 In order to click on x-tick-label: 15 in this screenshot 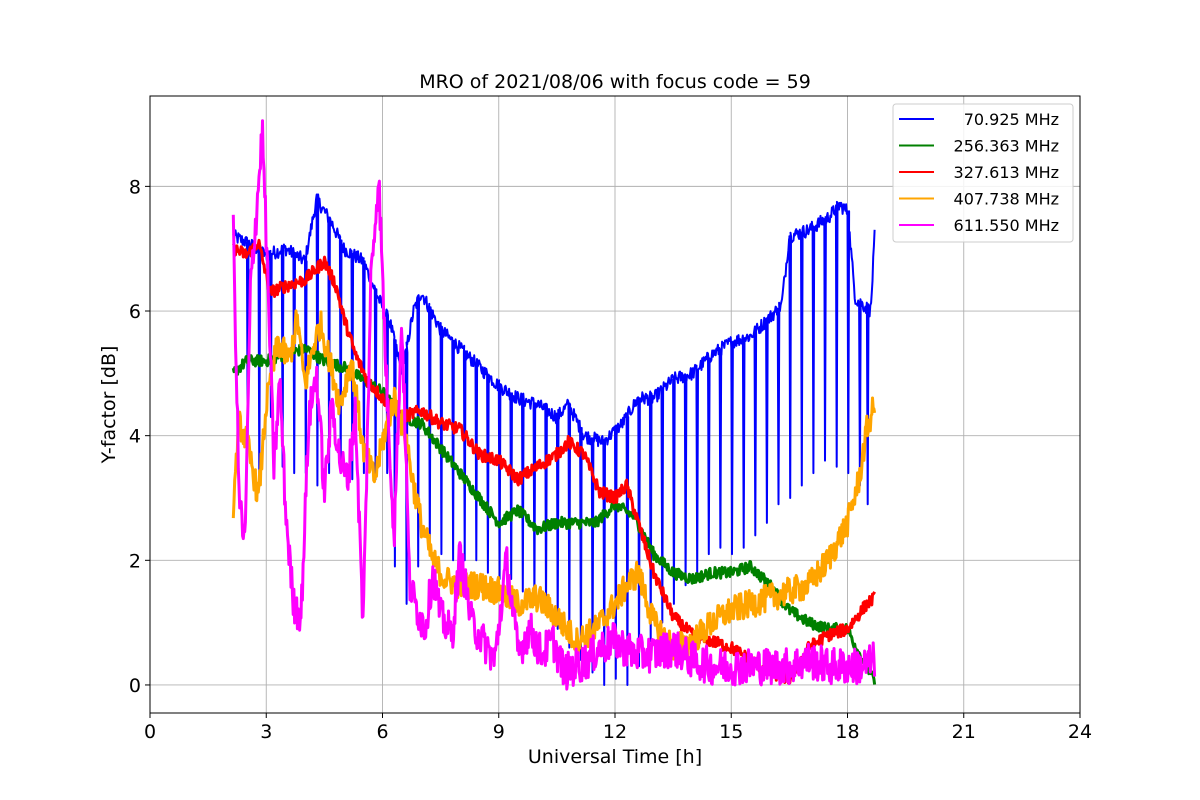, I will do `click(731, 732)`.